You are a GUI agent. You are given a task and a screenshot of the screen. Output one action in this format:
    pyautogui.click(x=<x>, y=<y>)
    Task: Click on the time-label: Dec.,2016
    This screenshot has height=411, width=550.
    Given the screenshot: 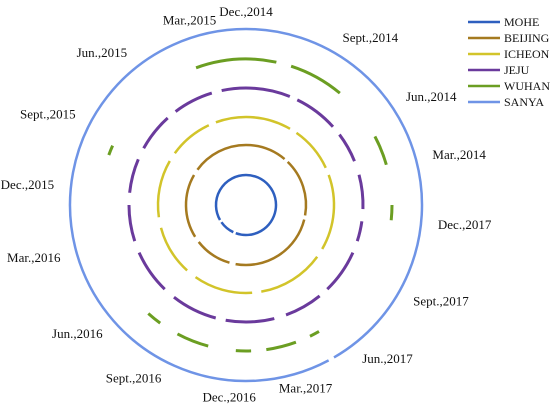 What is the action you would take?
    pyautogui.click(x=229, y=396)
    